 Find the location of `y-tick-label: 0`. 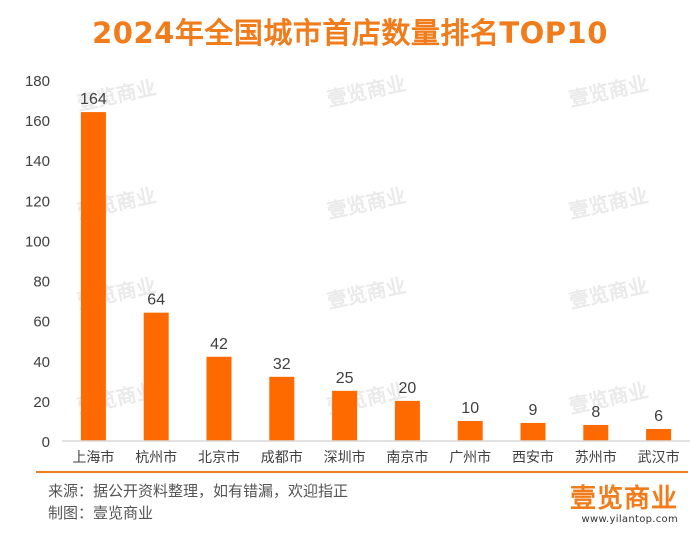

y-tick-label: 0 is located at coordinates (46, 442).